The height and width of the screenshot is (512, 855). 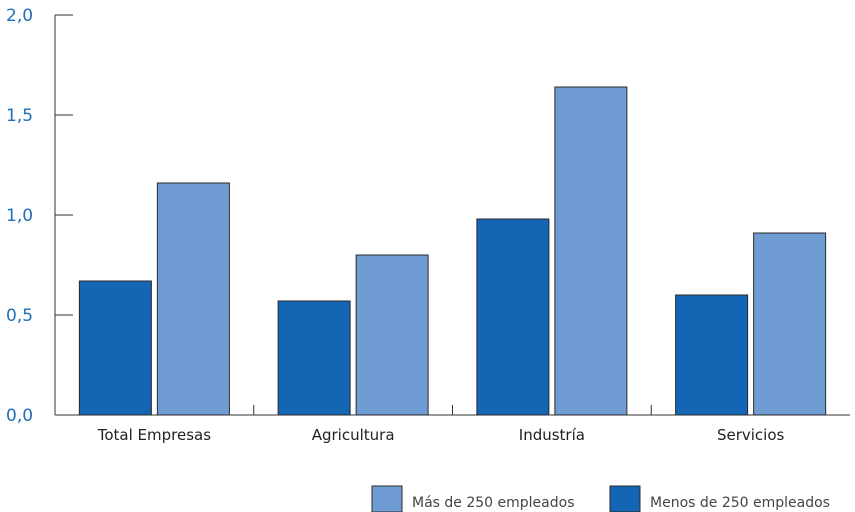 I want to click on x-tick-label: Agricultura, so click(x=353, y=435).